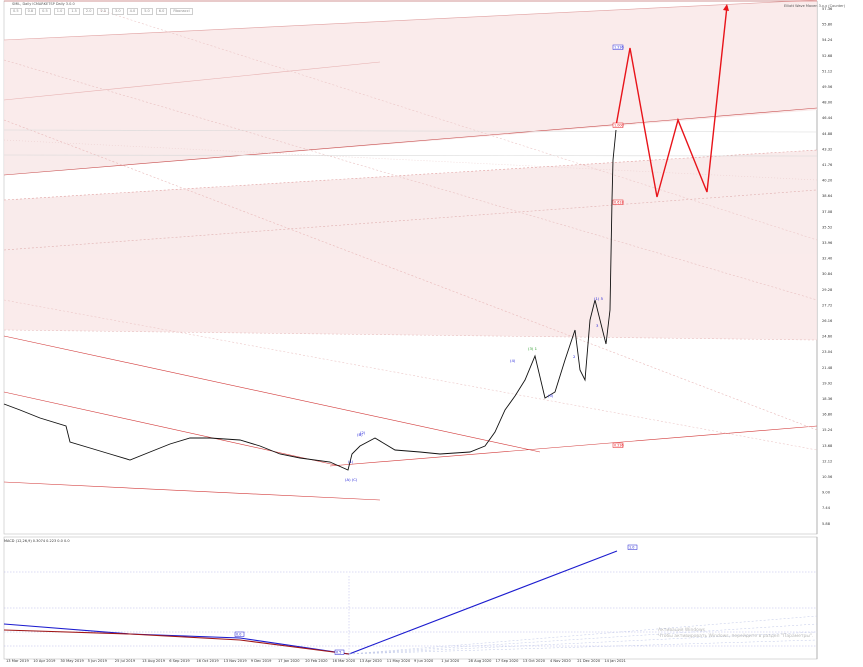 This screenshot has width=863, height=667. I want to click on price-axis-label: 38.64, so click(827, 196).